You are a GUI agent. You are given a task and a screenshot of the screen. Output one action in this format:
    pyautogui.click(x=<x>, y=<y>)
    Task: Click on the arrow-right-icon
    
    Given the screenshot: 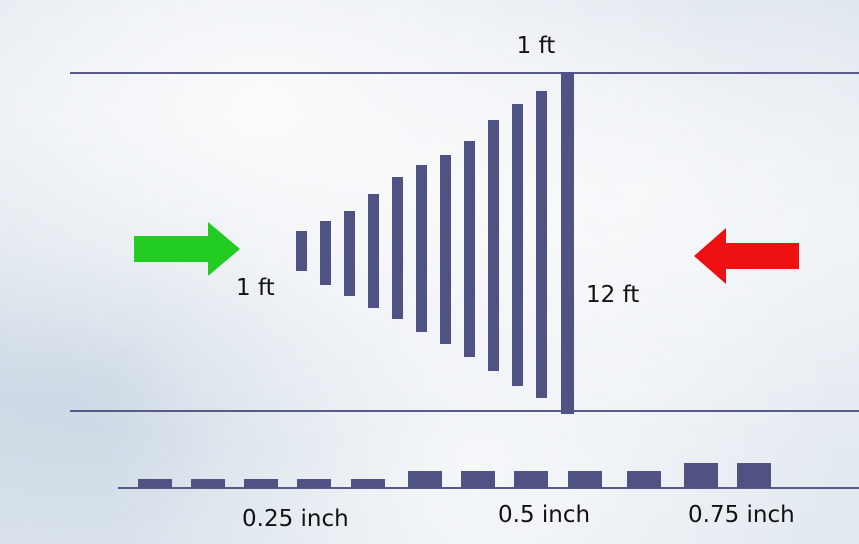 What is the action you would take?
    pyautogui.click(x=187, y=249)
    